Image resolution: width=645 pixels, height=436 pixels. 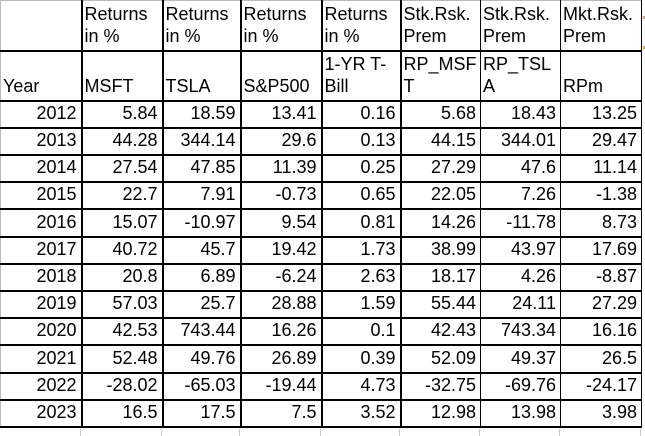 I want to click on year-cell: 2015, so click(x=41, y=196).